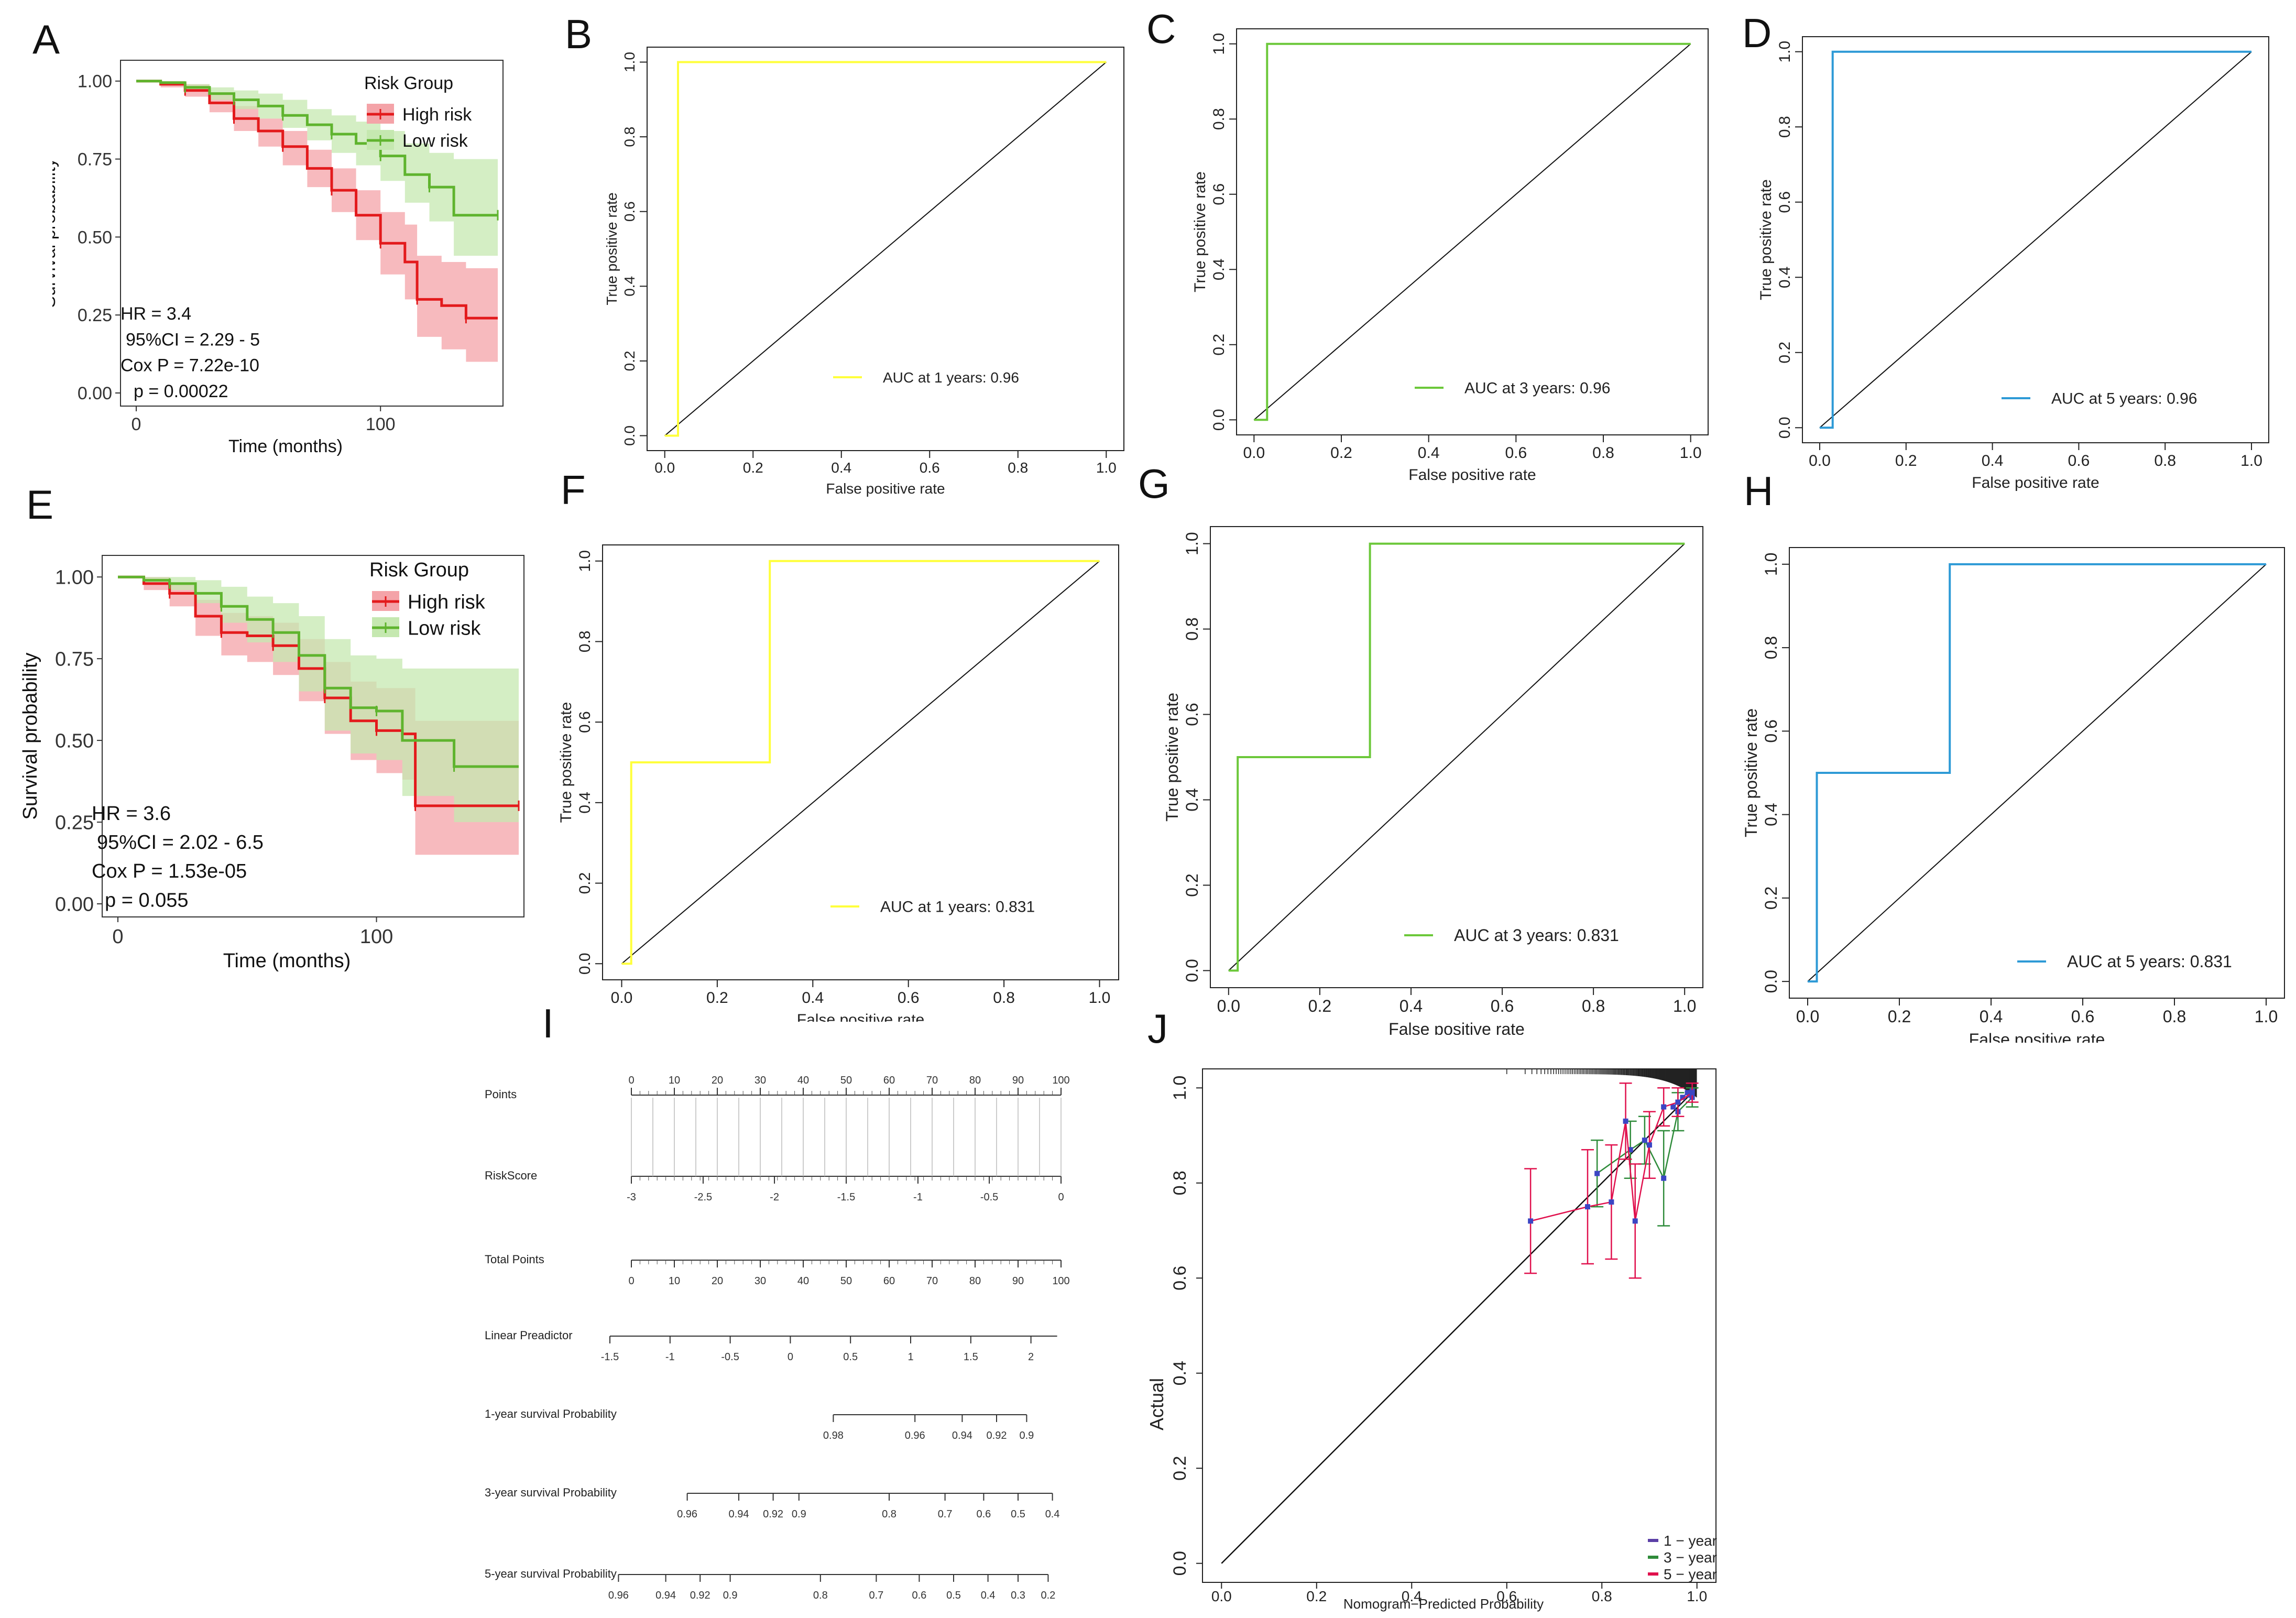 Image resolution: width=2296 pixels, height=1618 pixels. I want to click on km-a-ci-band, so click(317, 168).